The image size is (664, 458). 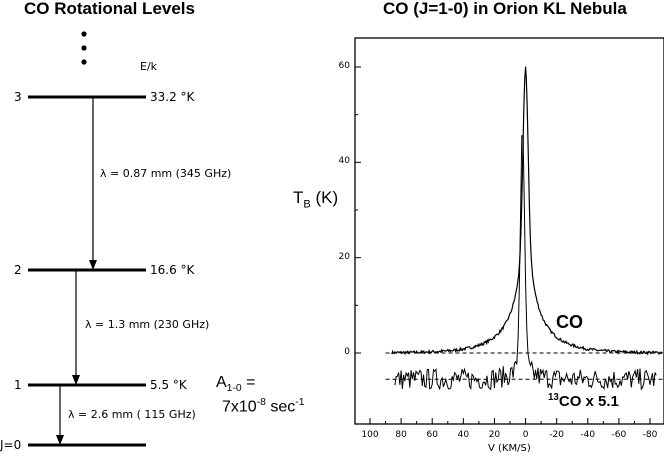 What do you see at coordinates (569, 322) in the screenshot?
I see `co-series-label: CO` at bounding box center [569, 322].